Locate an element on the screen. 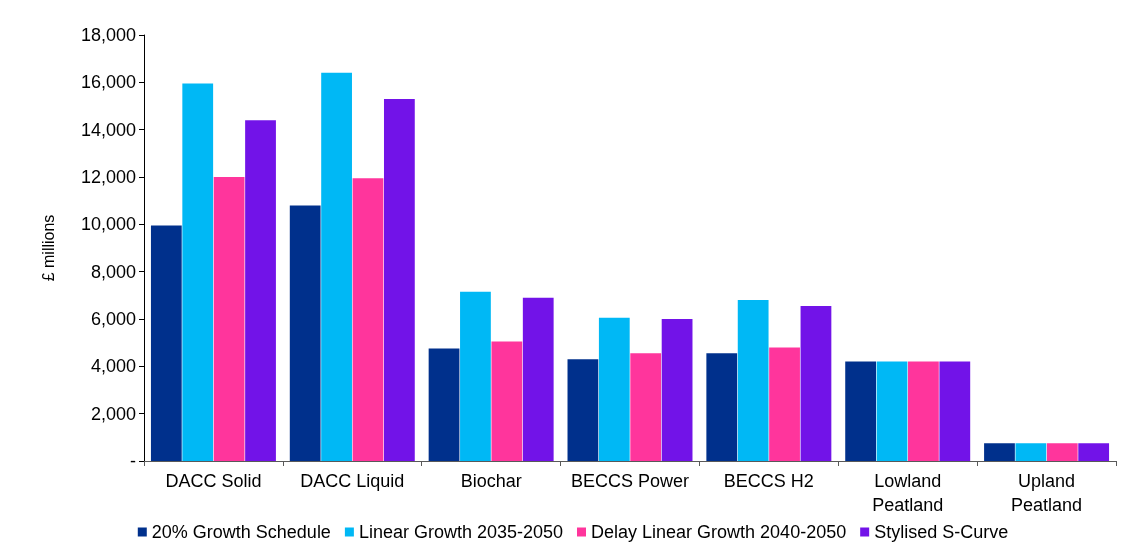 Image resolution: width=1146 pixels, height=554 pixels. y-tick-label: 14,000 is located at coordinates (108, 129).